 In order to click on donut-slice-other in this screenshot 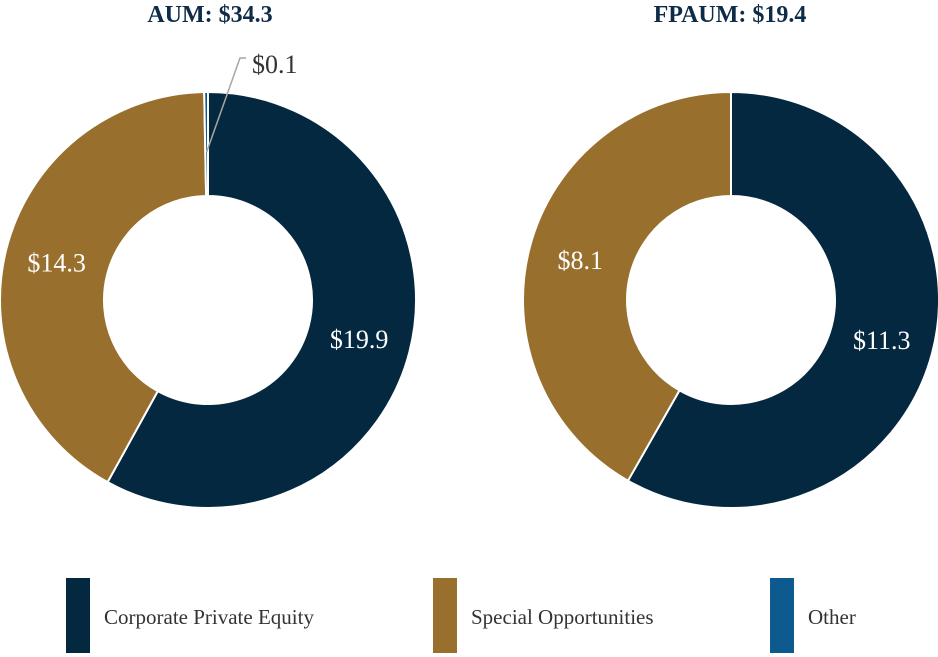, I will do `click(206, 144)`.